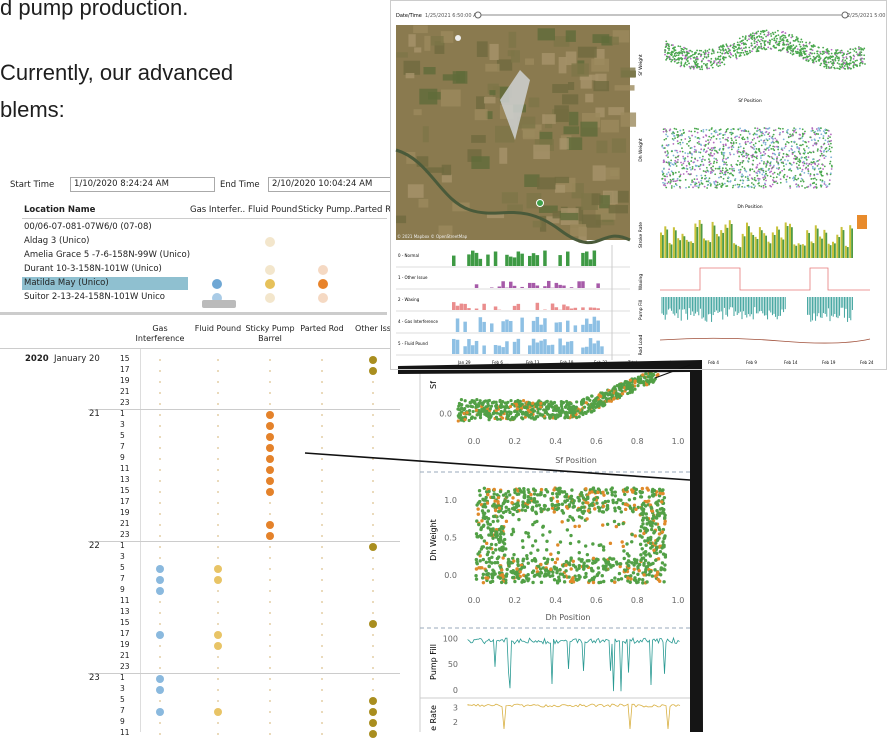 The height and width of the screenshot is (738, 887). What do you see at coordinates (413, 343) in the screenshot?
I see `row-label: 5 - Fluid Pound` at bounding box center [413, 343].